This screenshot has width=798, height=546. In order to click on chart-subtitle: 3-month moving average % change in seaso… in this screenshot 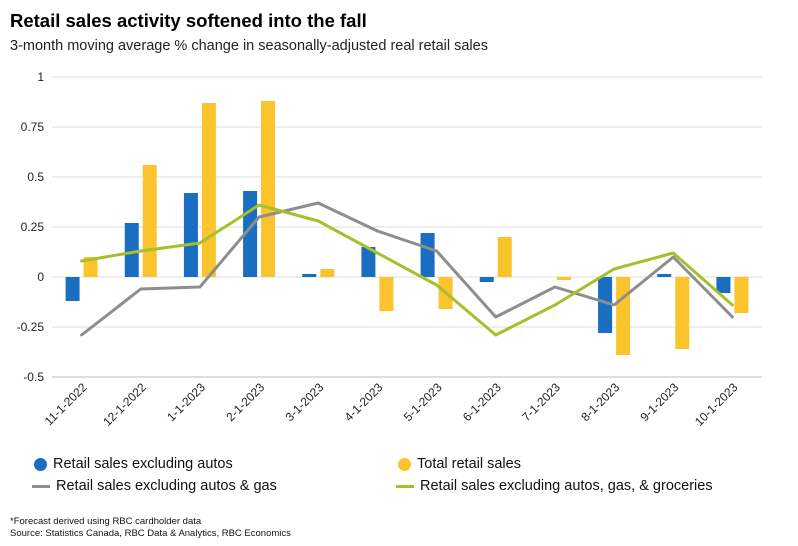, I will do `click(249, 46)`.